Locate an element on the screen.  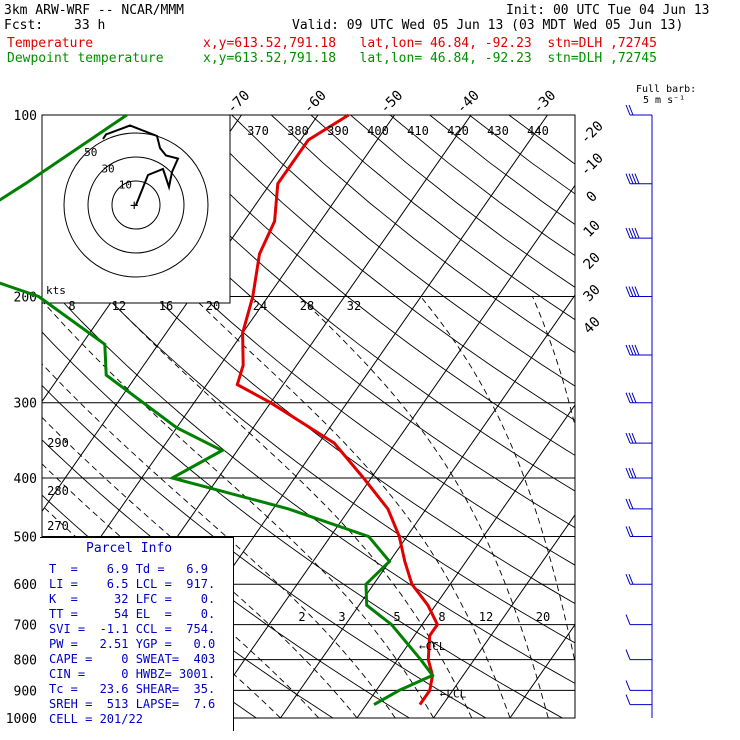
left-theta-label: 290 is located at coordinates (58, 443).